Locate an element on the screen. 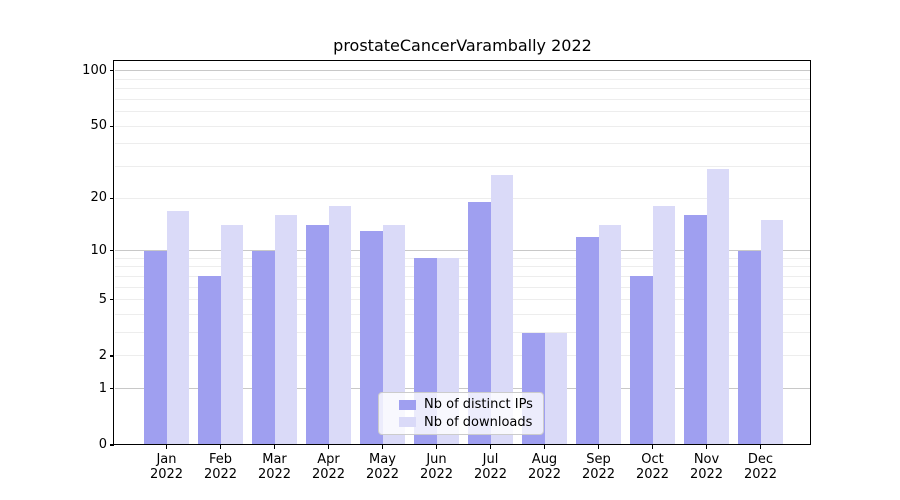  x-tick-label-year-aug: 2022 is located at coordinates (544, 474).